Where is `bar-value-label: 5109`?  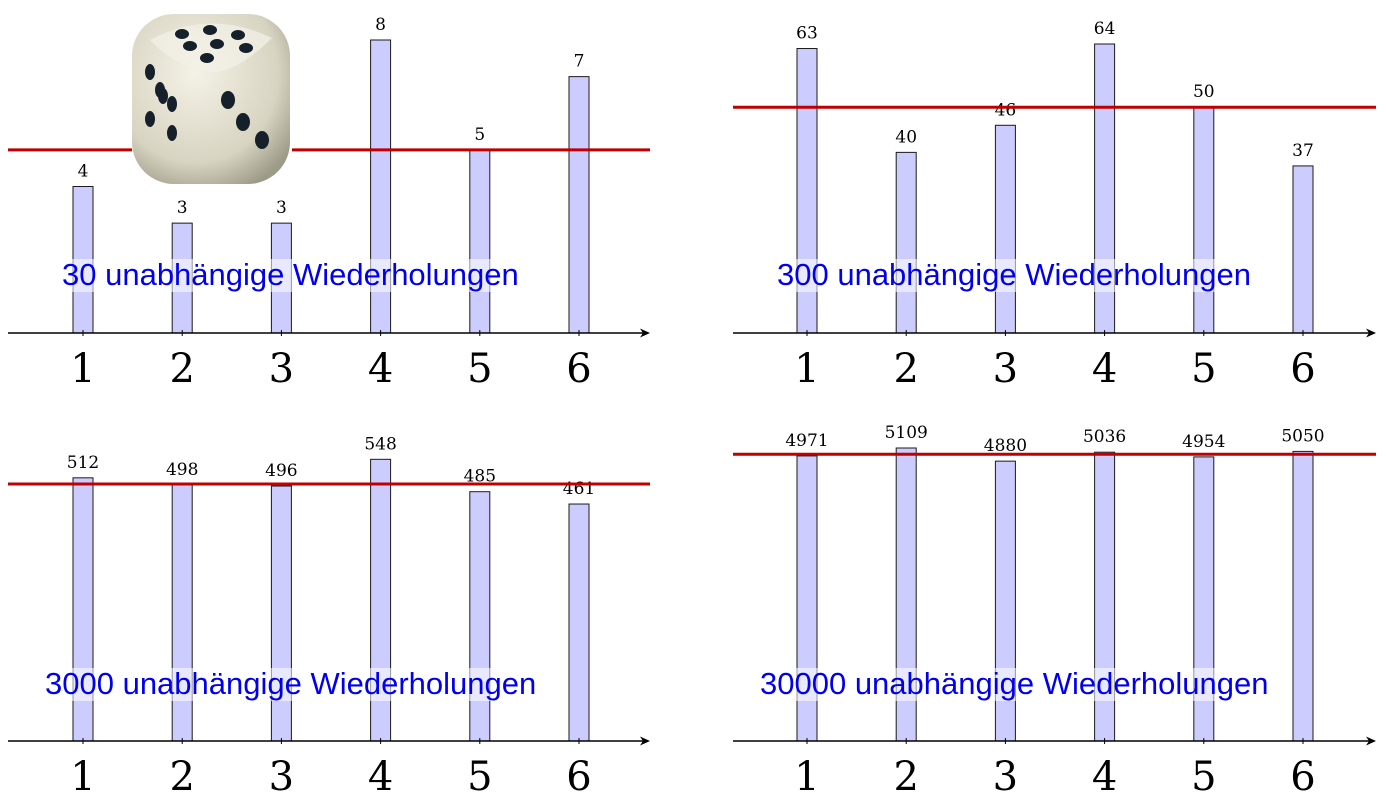
bar-value-label: 5109 is located at coordinates (906, 433).